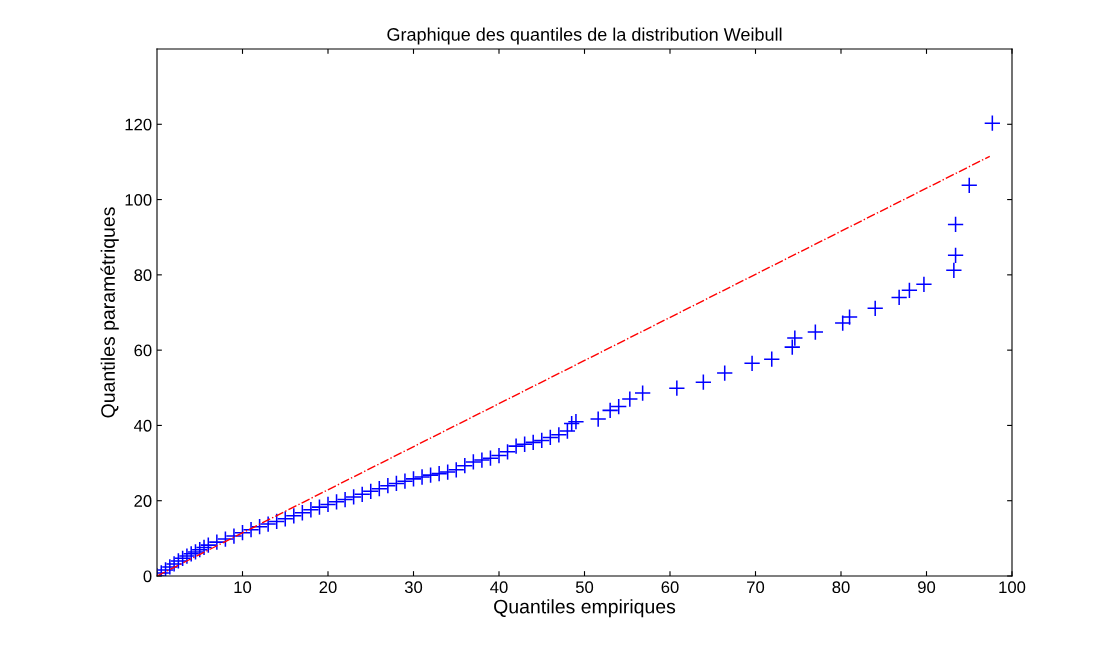  I want to click on chart-title: Graphique des quantiles de la distribution Weibull, so click(584, 36).